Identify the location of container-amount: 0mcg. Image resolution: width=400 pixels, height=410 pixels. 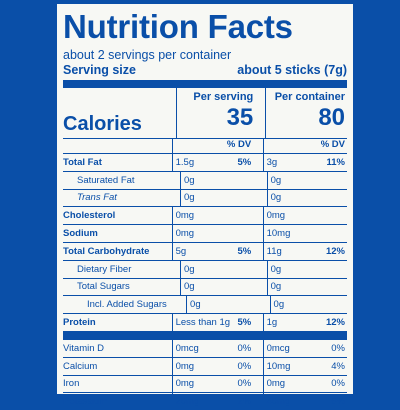
(278, 348).